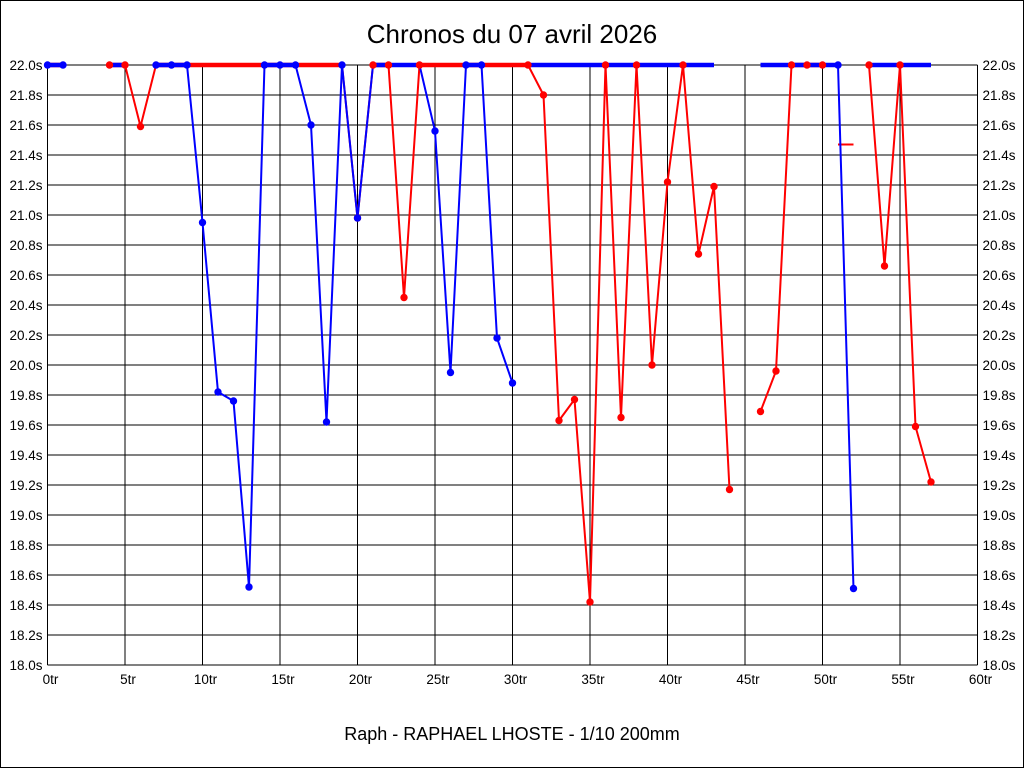  What do you see at coordinates (25, 65) in the screenshot?
I see `y-tick-label-left: 22.0s` at bounding box center [25, 65].